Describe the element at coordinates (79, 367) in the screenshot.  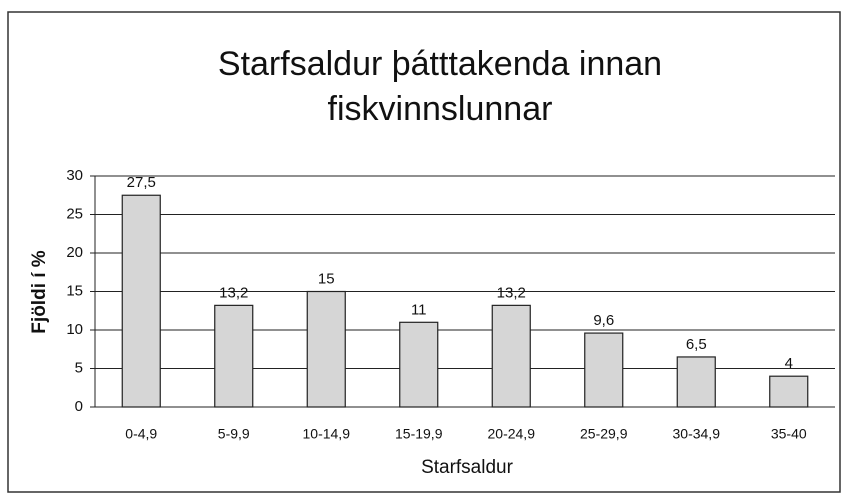
I see `y-tick-label: 5` at that location.